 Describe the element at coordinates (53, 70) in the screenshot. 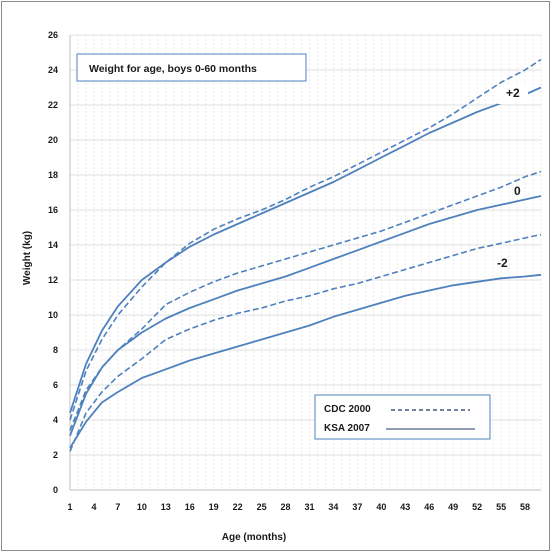

I see `y-tick-label: 24` at that location.